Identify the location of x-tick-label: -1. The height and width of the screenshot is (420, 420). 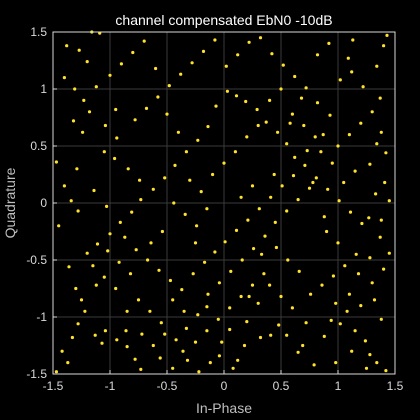
(110, 386).